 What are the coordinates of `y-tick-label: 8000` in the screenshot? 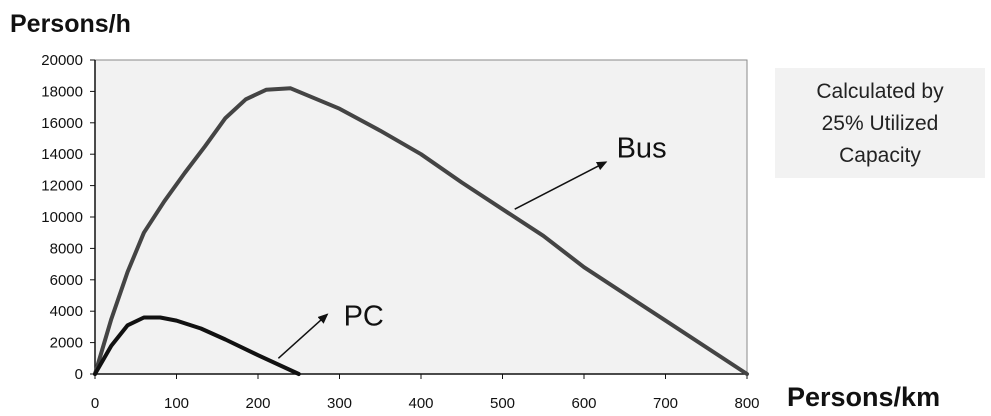 It's located at (66, 248).